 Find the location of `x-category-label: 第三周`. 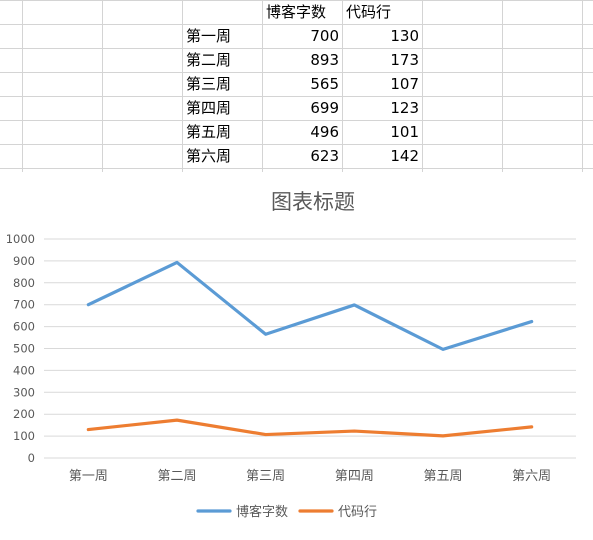

x-category-label: 第三周 is located at coordinates (265, 476).